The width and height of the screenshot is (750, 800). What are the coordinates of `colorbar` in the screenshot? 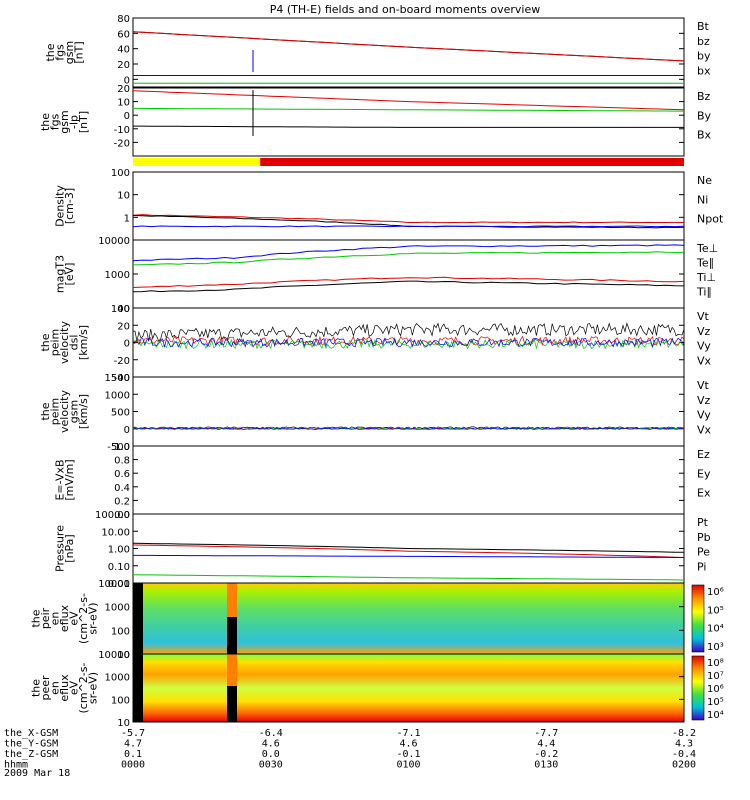 It's located at (698, 618).